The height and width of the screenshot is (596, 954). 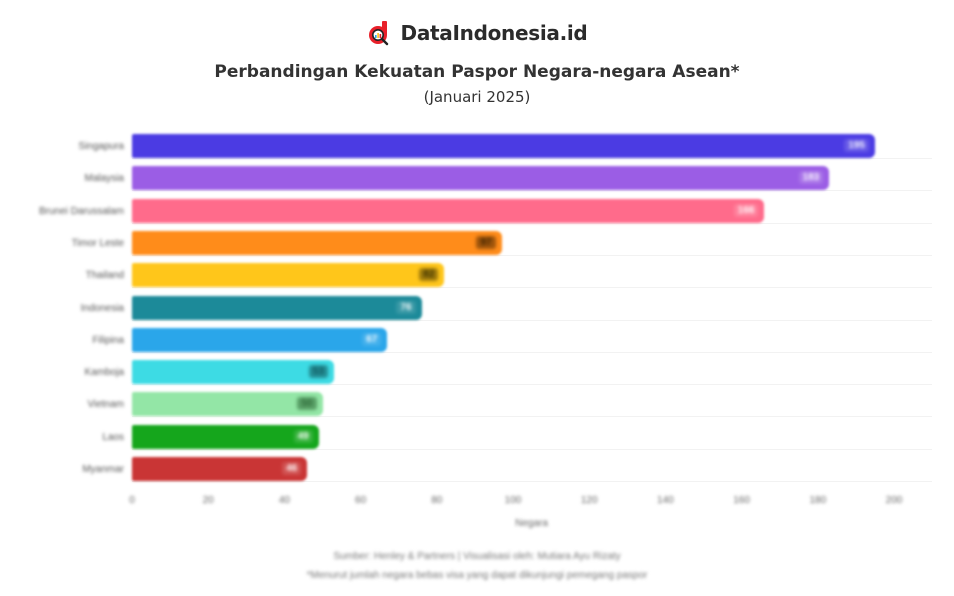 I want to click on bar-row: Brunei Darussalam 166, so click(x=485, y=211).